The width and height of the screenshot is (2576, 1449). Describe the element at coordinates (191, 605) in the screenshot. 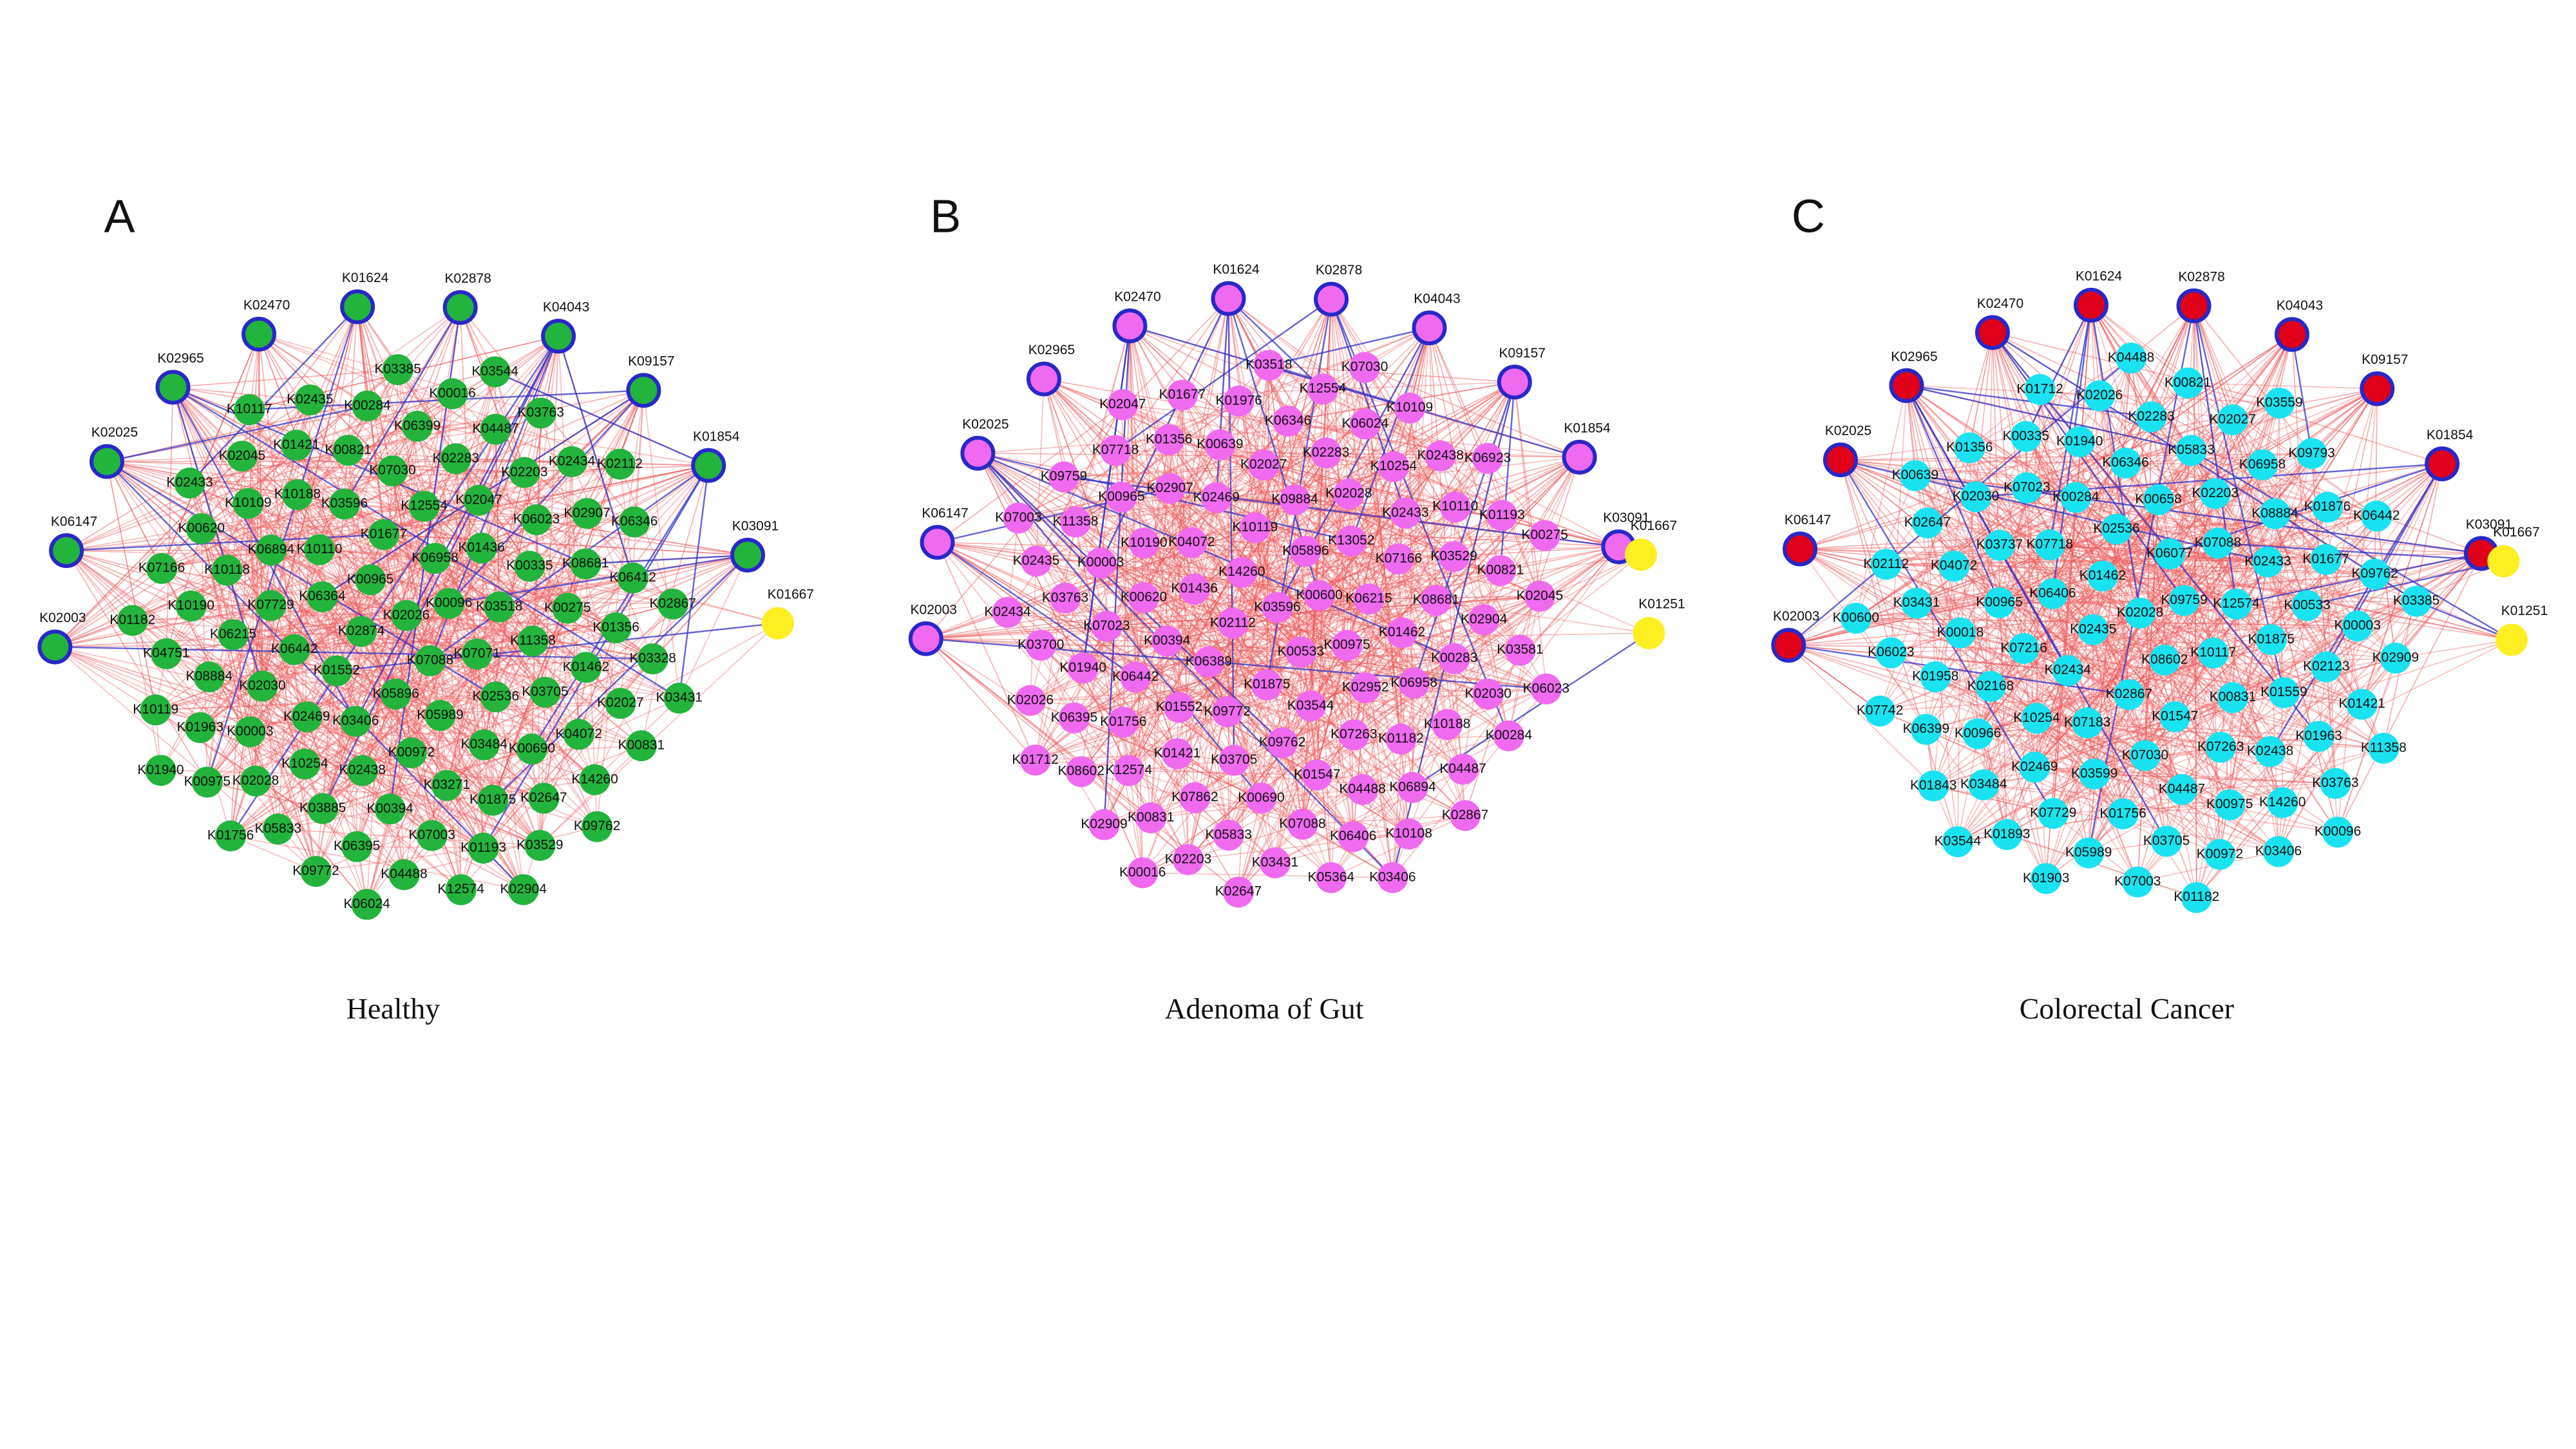

I see `node-label: K10190` at that location.